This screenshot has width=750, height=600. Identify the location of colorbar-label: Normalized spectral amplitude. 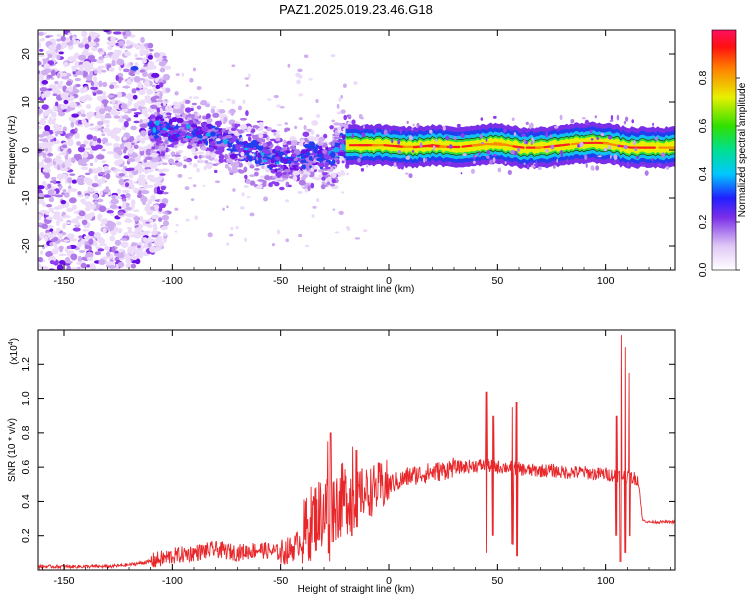
(742, 149).